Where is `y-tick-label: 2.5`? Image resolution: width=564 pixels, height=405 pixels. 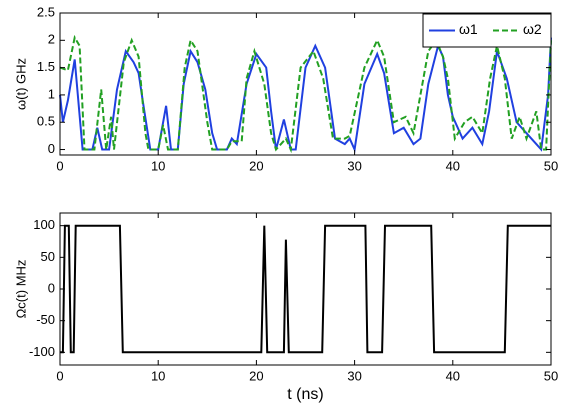
y-tick-label: 2.5 is located at coordinates (46, 11).